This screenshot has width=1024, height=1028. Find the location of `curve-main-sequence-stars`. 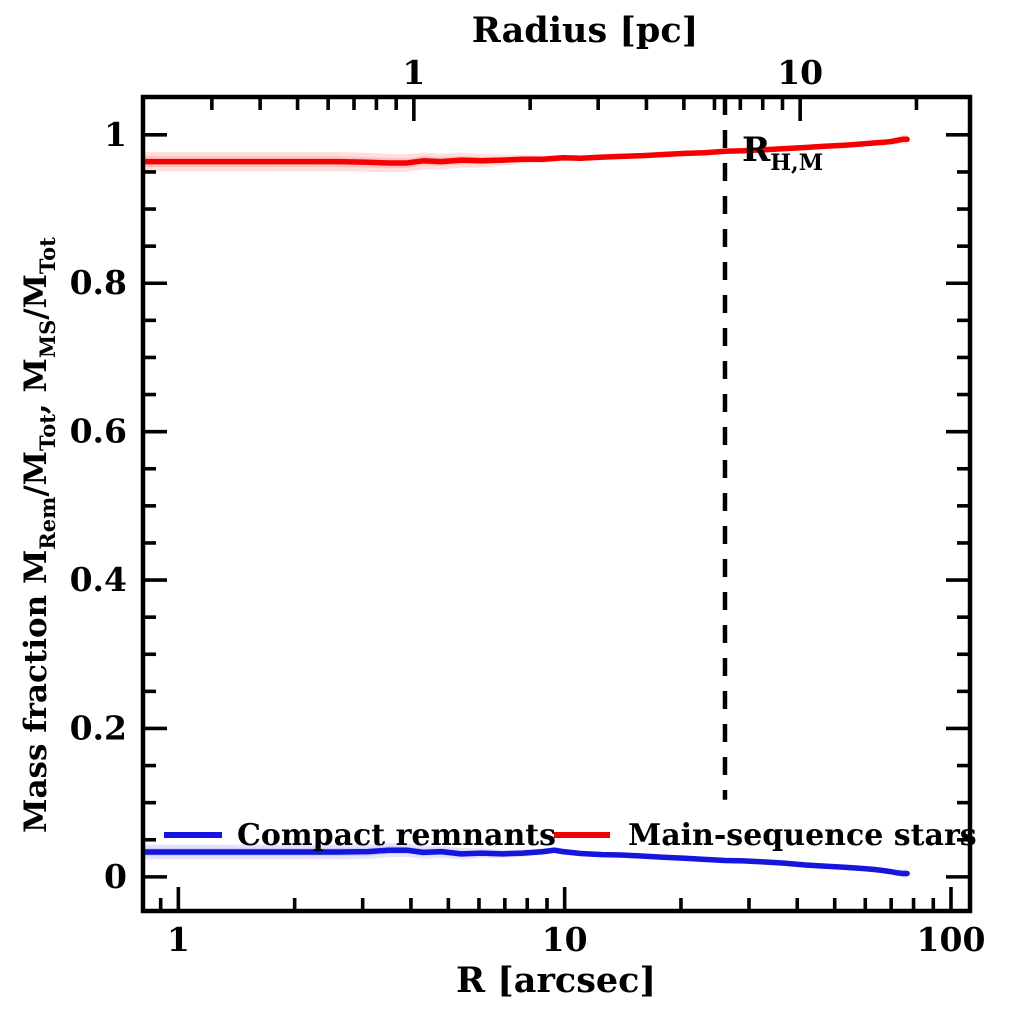

curve-main-sequence-stars is located at coordinates (526, 151).